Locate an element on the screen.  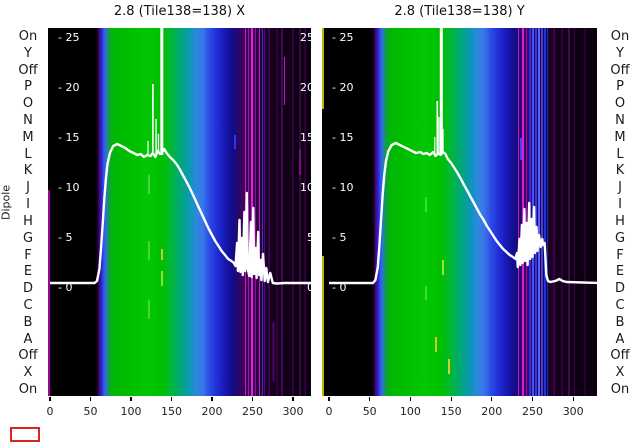
x-tick-label: 150 is located at coordinates (451, 411).